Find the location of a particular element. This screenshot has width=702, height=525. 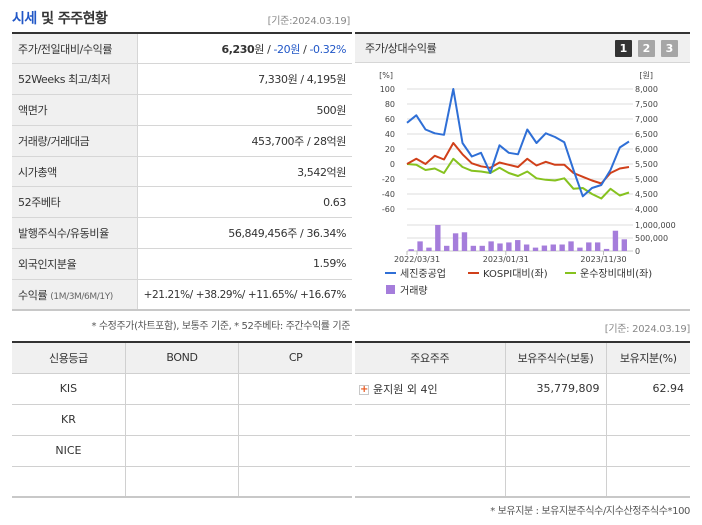

row-value: 453,700주 / 28억원 is located at coordinates (244, 141).